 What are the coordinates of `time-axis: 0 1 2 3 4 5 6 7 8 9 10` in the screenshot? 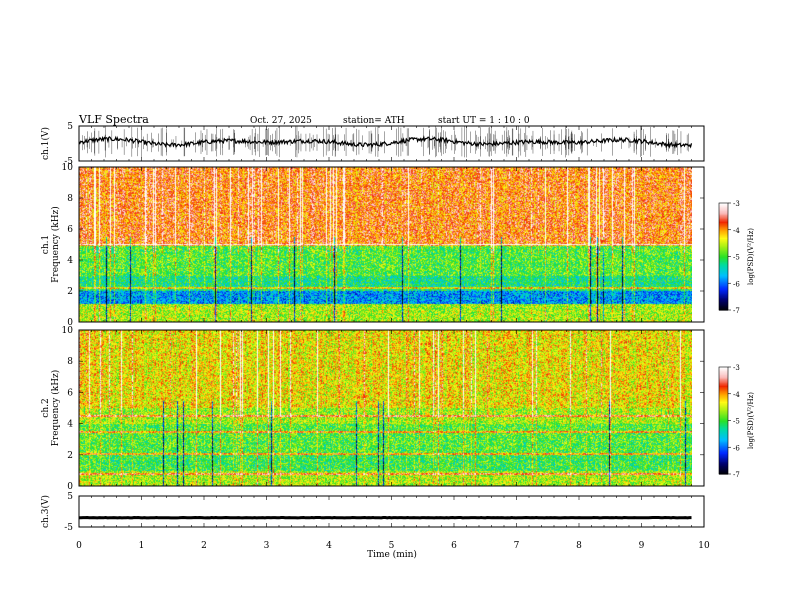 It's located at (393, 546).